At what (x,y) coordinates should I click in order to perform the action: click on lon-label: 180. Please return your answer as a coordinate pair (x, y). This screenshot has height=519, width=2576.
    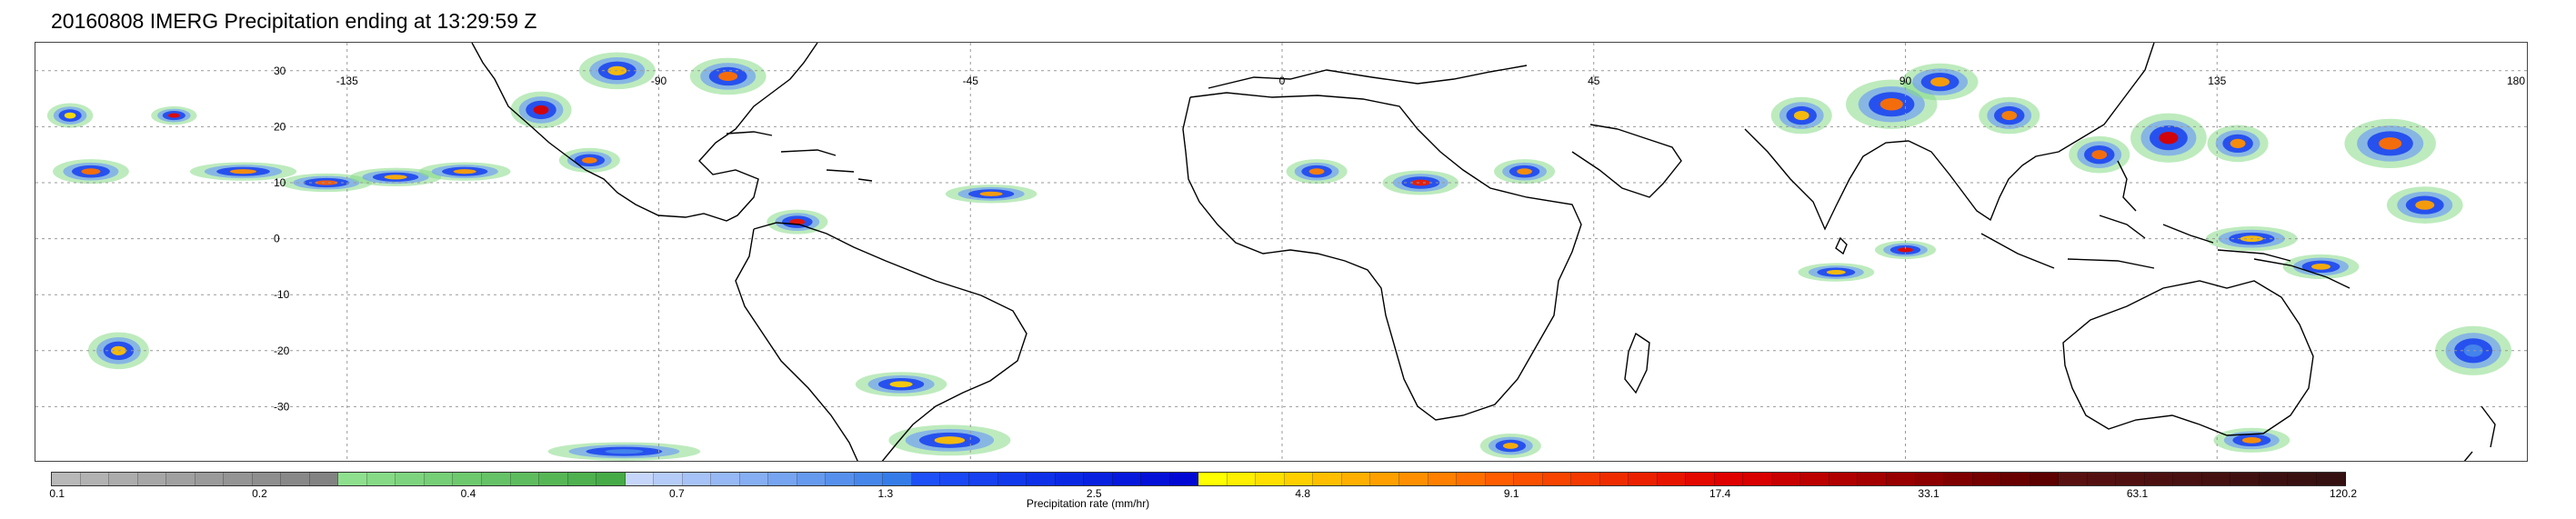
    Looking at the image, I should click on (2516, 81).